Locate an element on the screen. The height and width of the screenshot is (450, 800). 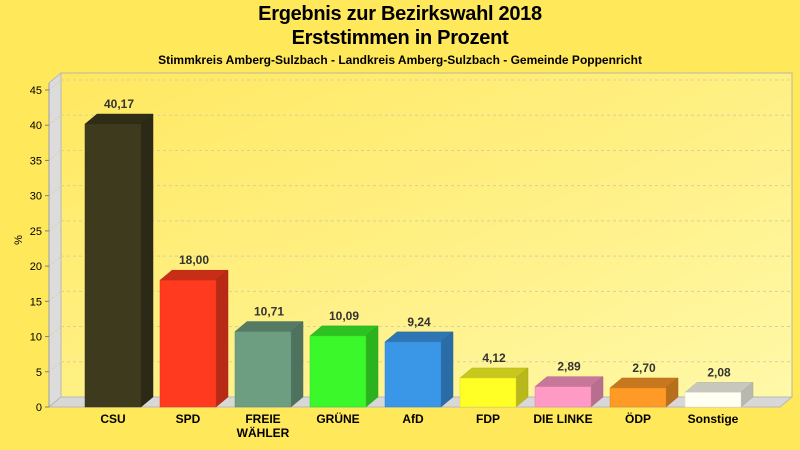
value-label: 40,17 is located at coordinates (119, 104).